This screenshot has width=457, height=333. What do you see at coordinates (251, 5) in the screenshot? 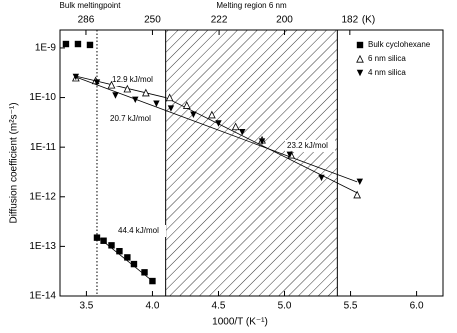
I see `region-label: Melting region 6 nm` at bounding box center [251, 5].